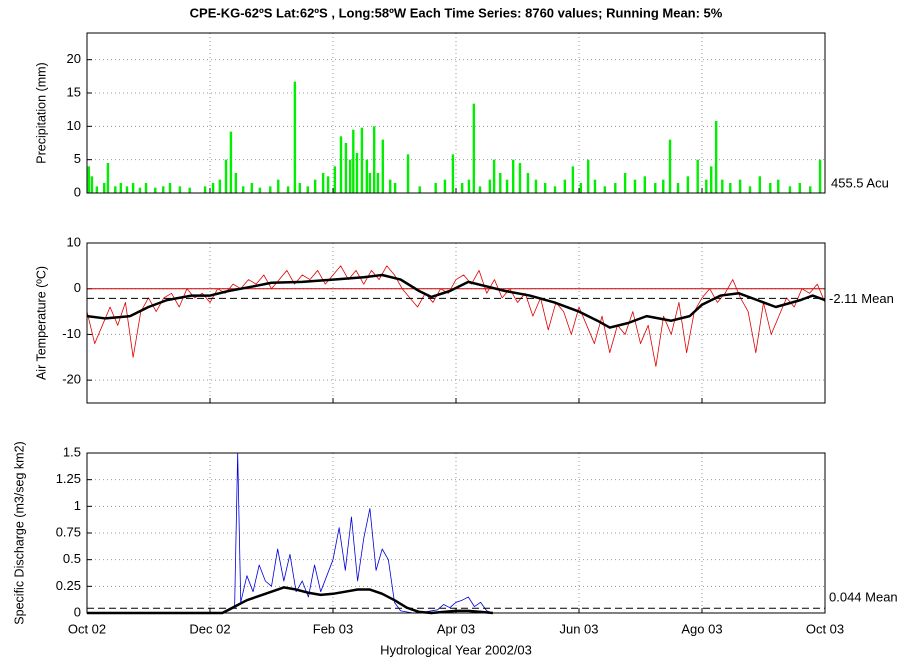 The image size is (910, 669). What do you see at coordinates (456, 628) in the screenshot?
I see `x-tick-label: Apr 03` at bounding box center [456, 628].